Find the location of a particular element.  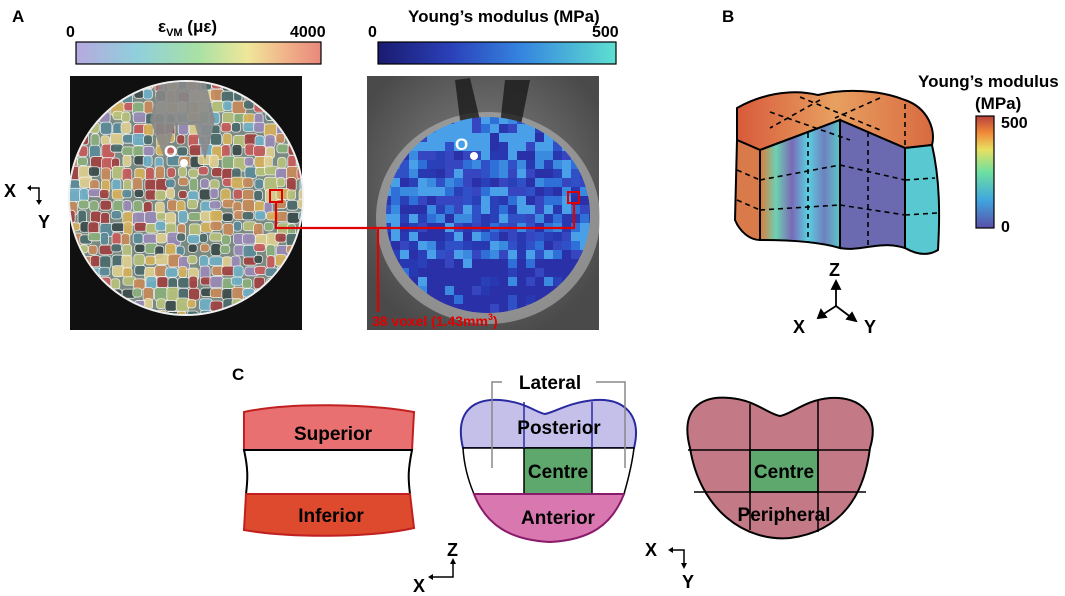

label-posterior: Posterior is located at coordinates (559, 428).